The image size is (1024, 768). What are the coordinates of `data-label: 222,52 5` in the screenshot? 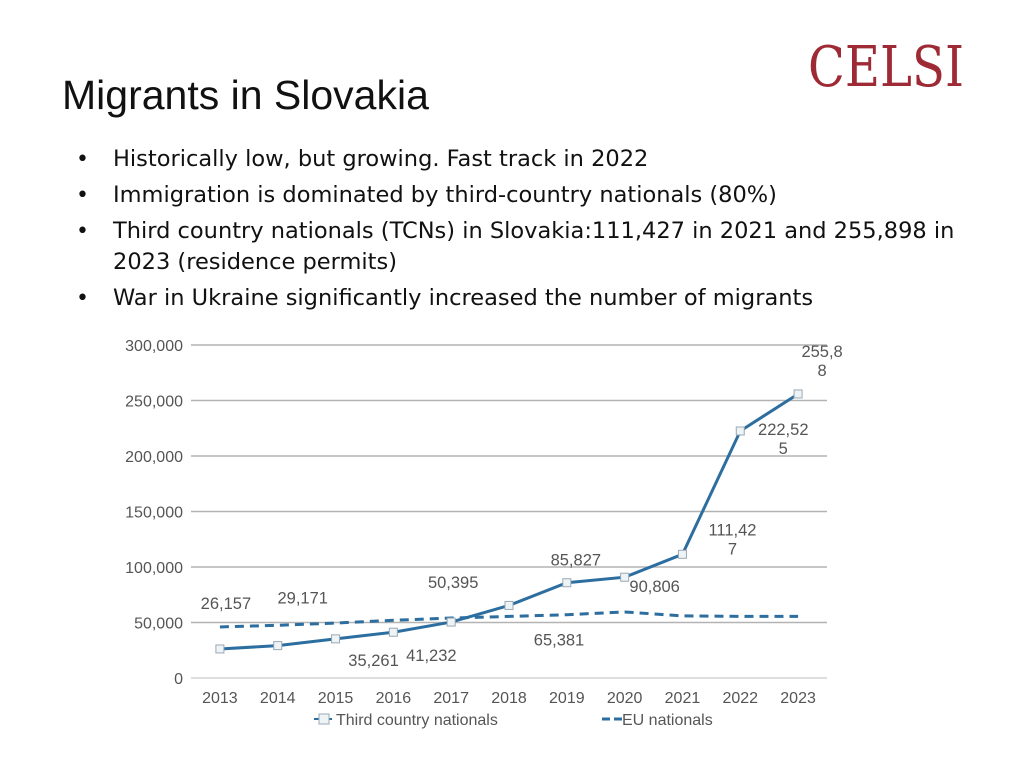 It's located at (783, 439).